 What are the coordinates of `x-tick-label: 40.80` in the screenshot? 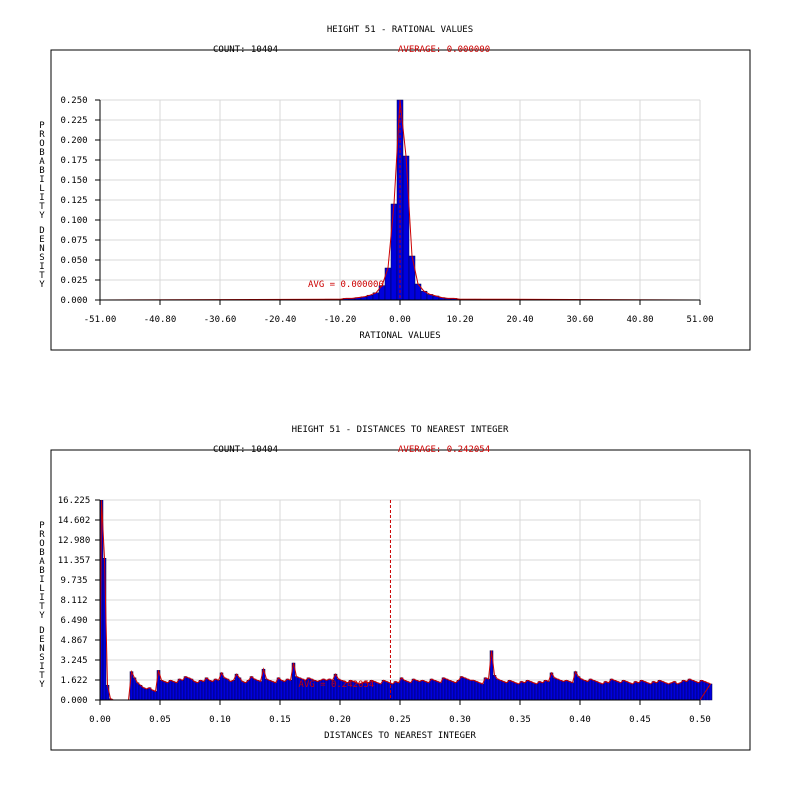 It's located at (639, 320).